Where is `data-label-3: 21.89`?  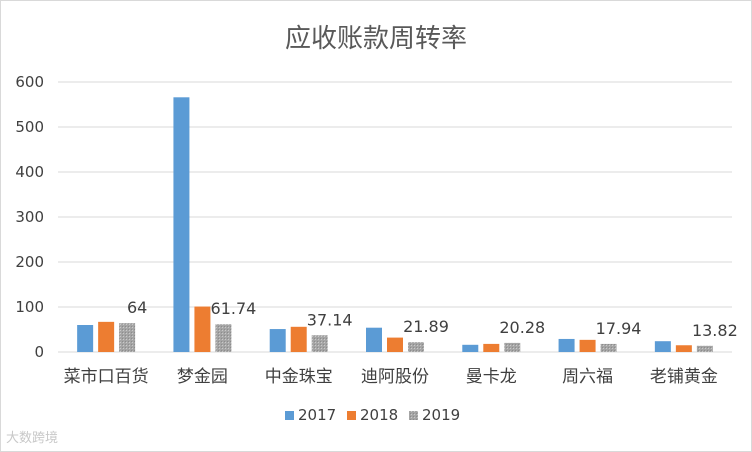 data-label-3: 21.89 is located at coordinates (426, 326).